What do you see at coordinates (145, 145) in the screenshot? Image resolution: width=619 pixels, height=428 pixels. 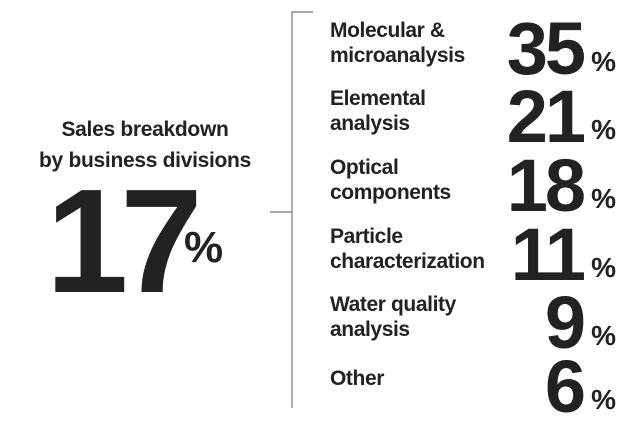 I see `summary-title: Sales breakdown by business divisions` at bounding box center [145, 145].